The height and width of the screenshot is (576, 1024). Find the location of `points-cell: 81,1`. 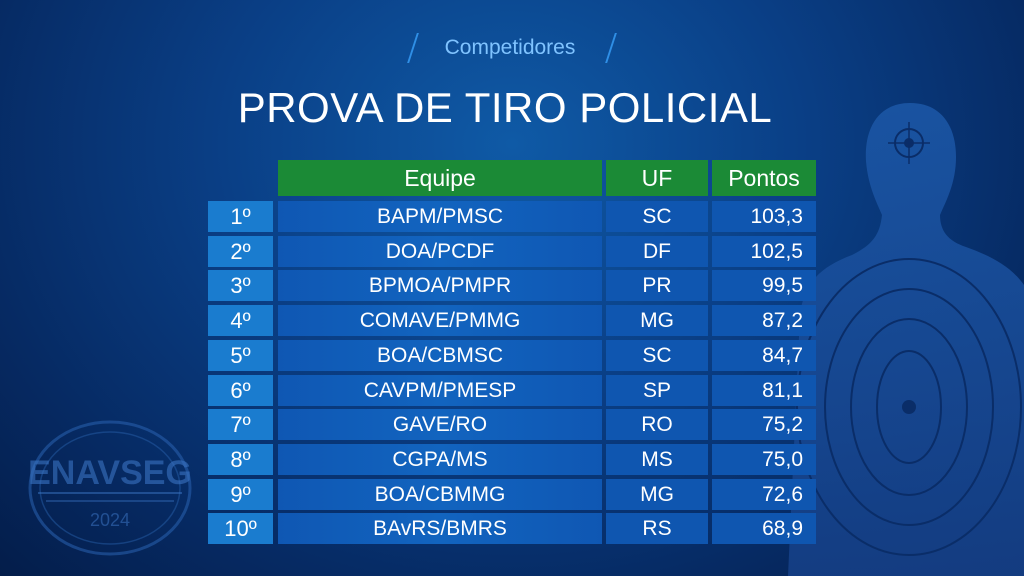

points-cell: 81,1 is located at coordinates (764, 390).